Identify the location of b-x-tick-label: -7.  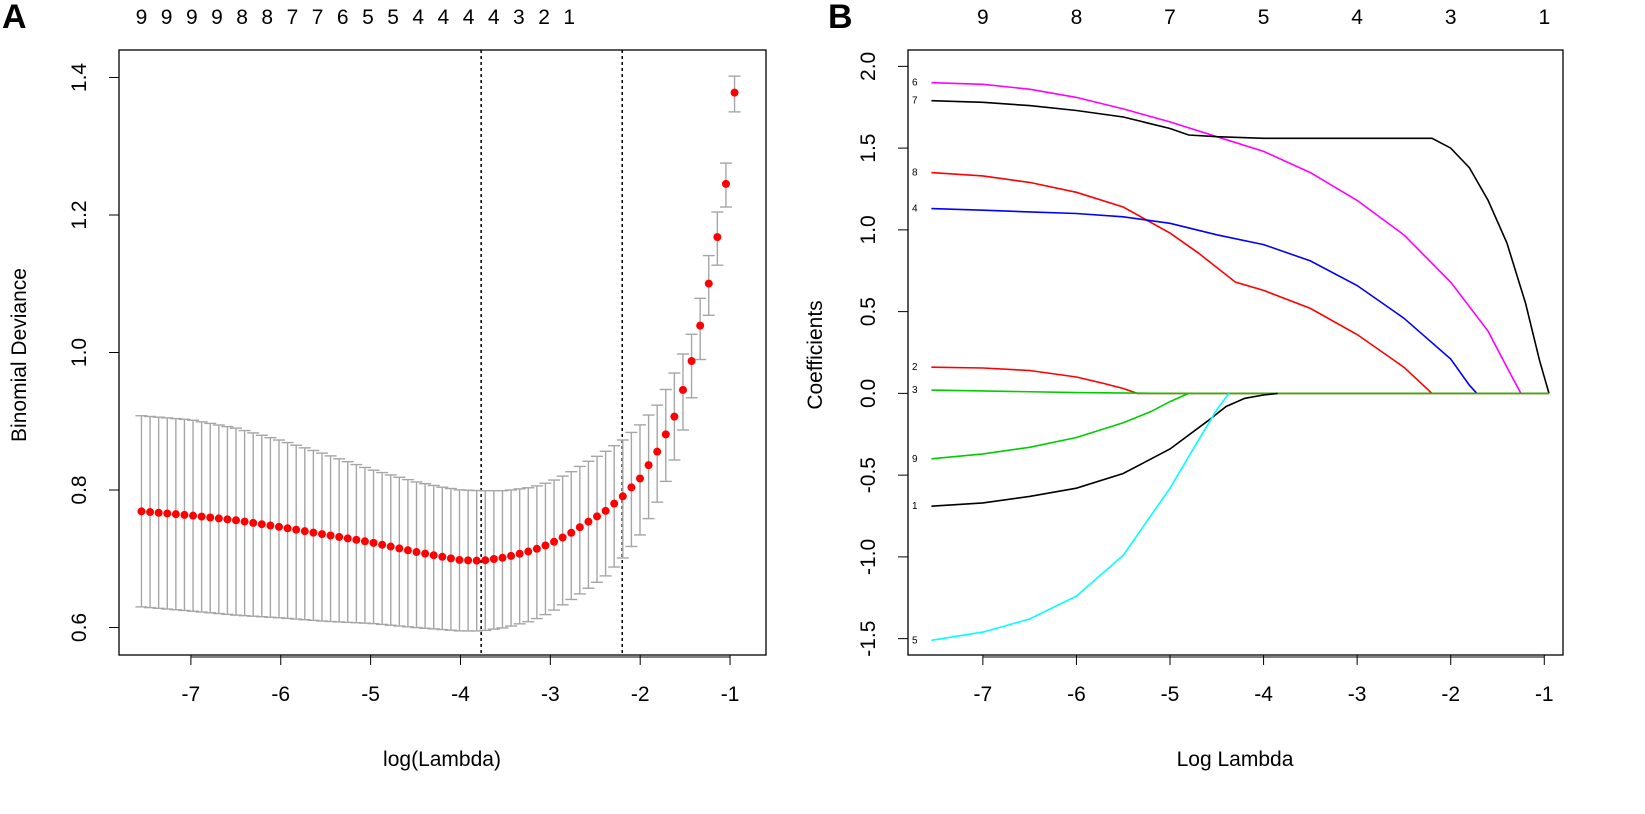
(983, 694).